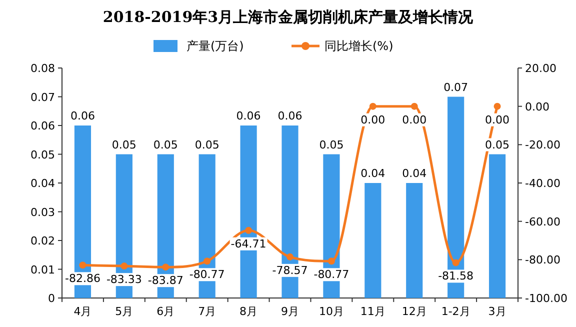  What do you see at coordinates (124, 279) in the screenshot?
I see `data-label: -83.33` at bounding box center [124, 279].